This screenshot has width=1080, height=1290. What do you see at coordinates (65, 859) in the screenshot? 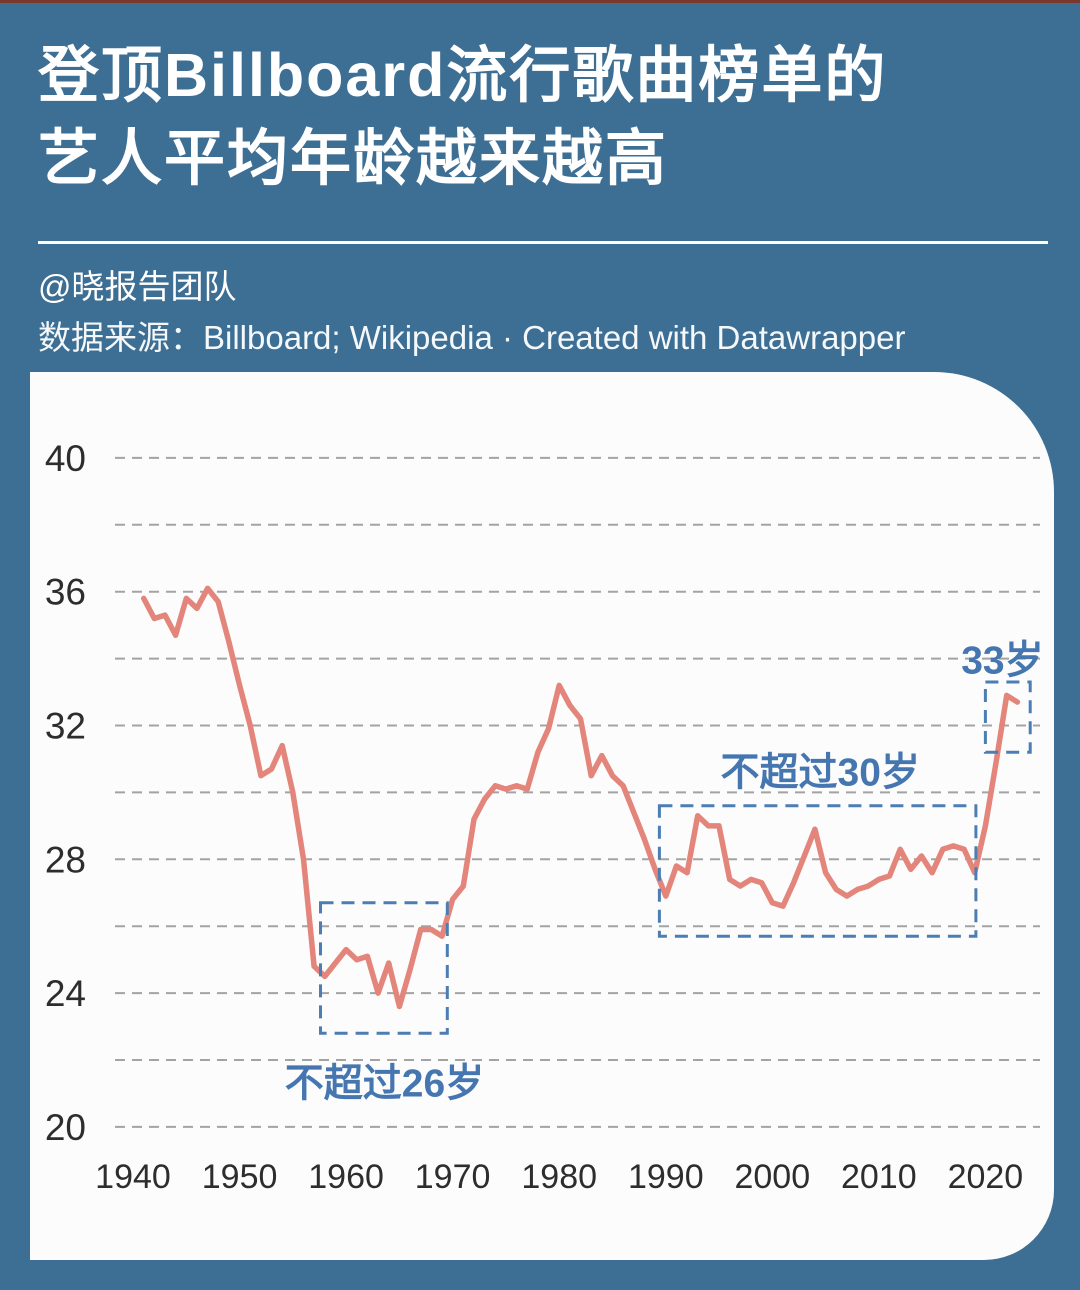
I see `y-tick-label: 28` at bounding box center [65, 859].